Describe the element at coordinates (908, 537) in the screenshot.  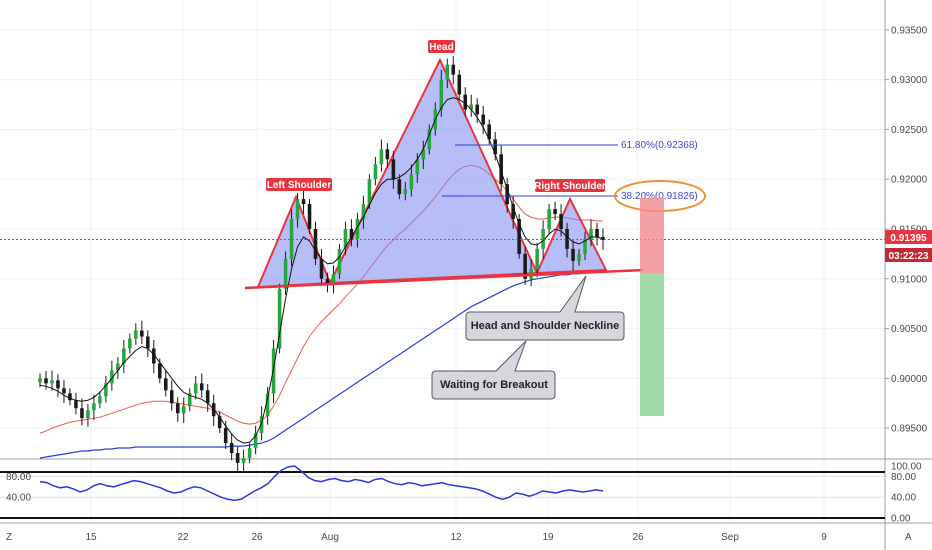
I see `auto-scale-button: A` at that location.